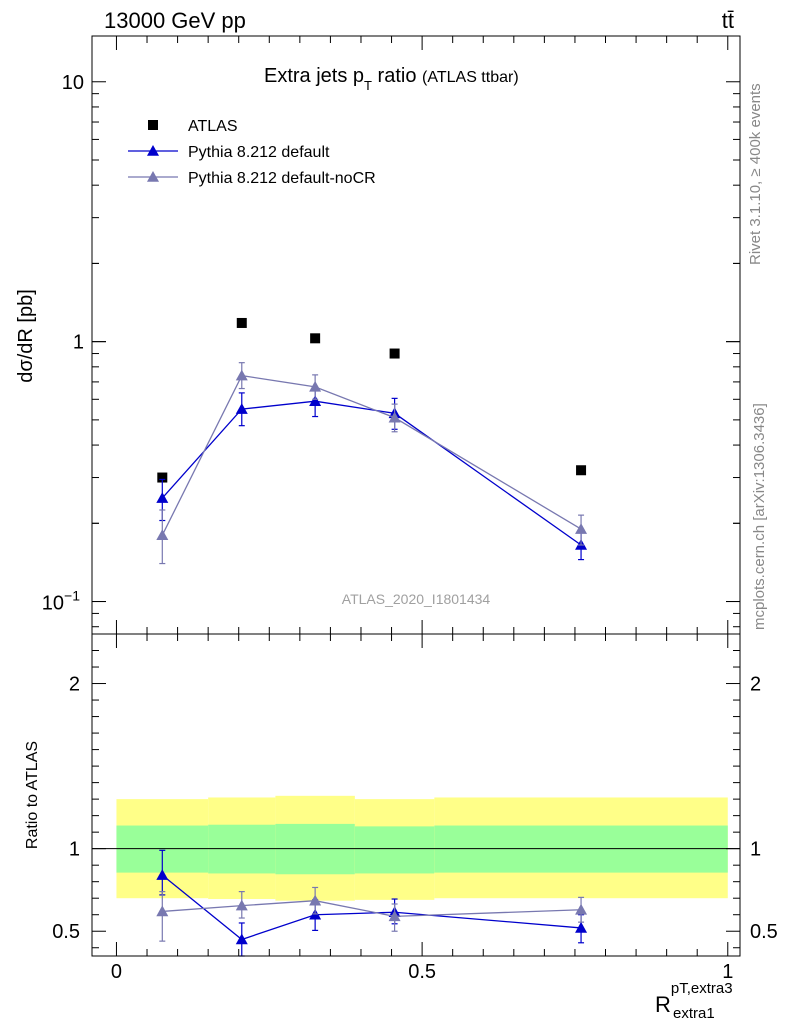  I want to click on legend-label: Pythia 8.212 default, so click(259, 152).